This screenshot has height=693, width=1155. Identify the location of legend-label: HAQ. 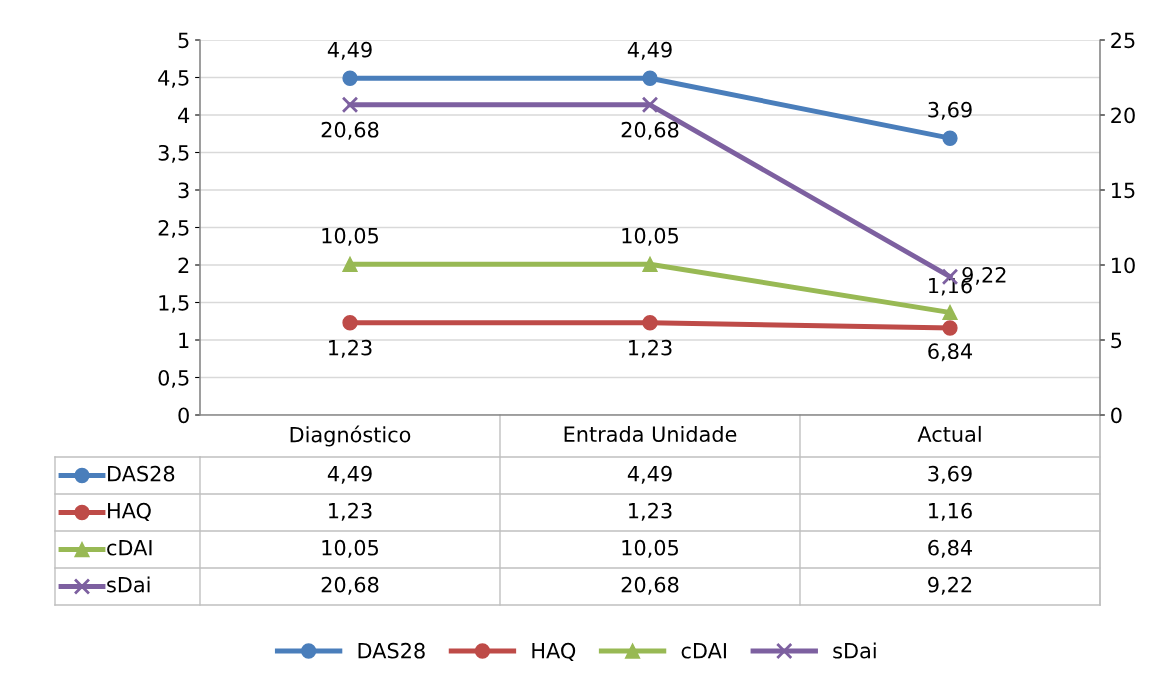
(129, 511).